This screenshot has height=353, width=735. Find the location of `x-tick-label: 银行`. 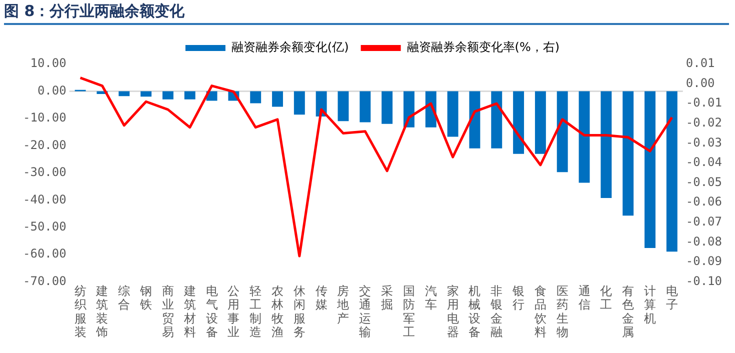

x-tick-label: 银行 is located at coordinates (518, 298).